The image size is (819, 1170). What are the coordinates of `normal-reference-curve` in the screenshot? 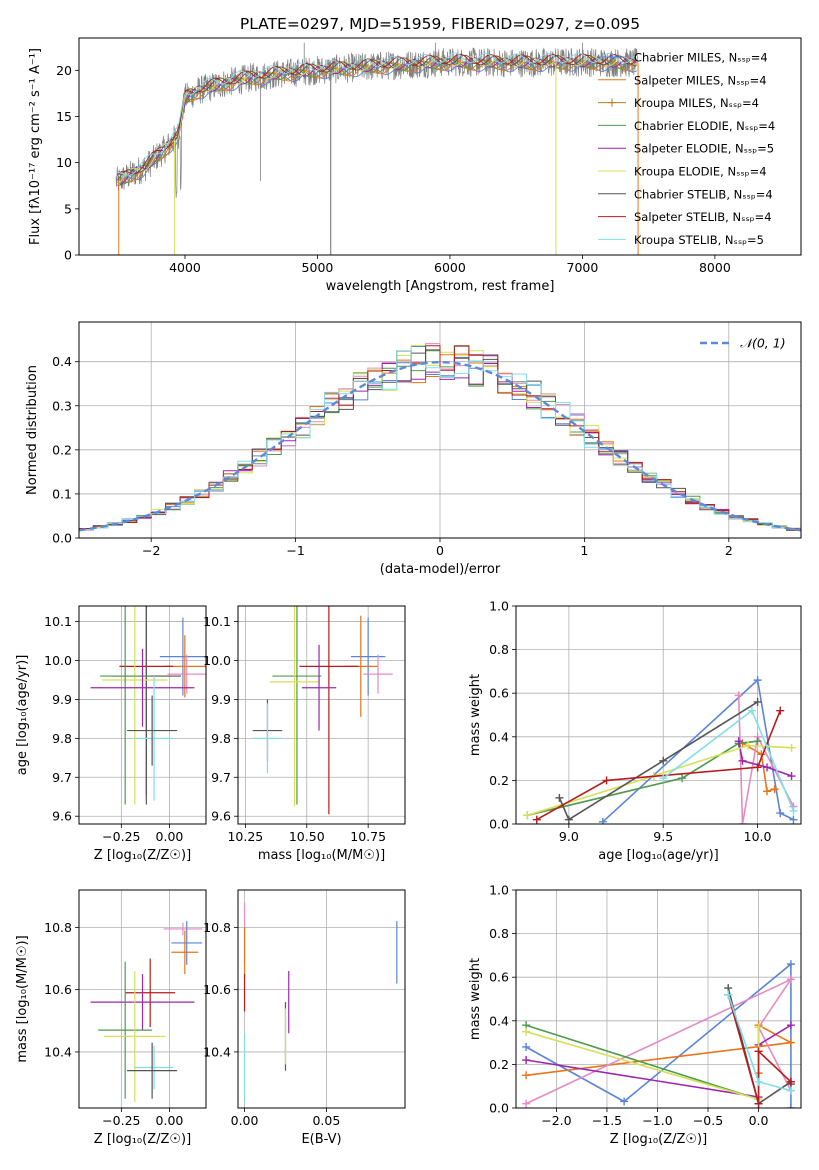 It's located at (440, 446).